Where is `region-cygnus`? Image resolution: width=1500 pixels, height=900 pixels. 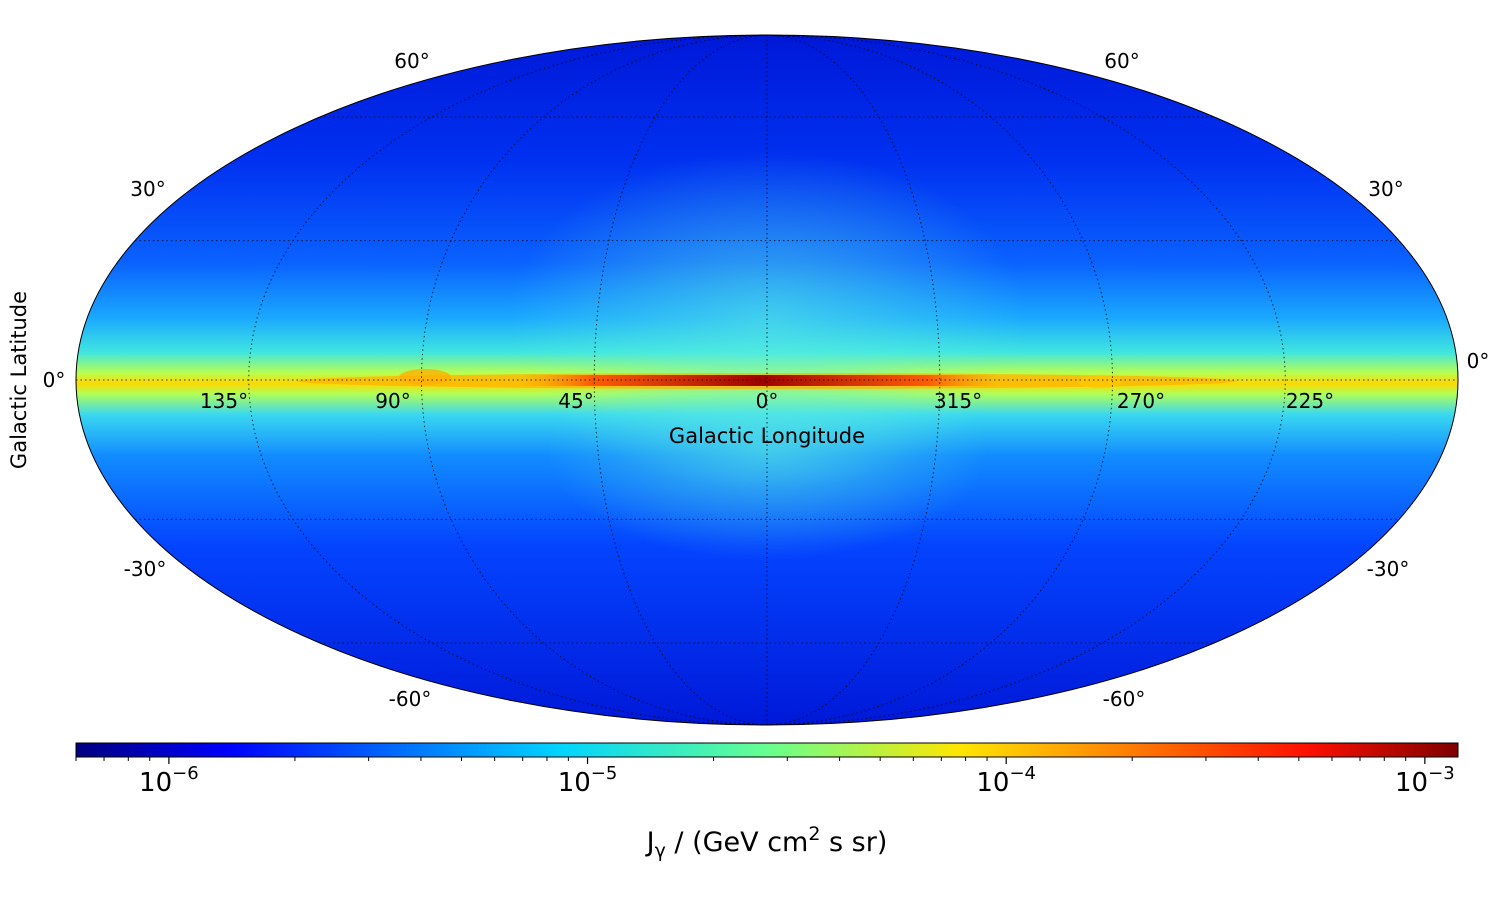 region-cygnus is located at coordinates (425, 377).